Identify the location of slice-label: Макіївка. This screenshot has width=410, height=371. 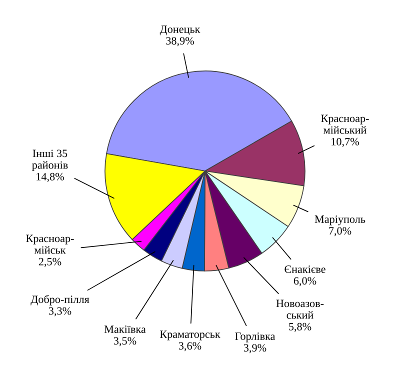
(125, 329).